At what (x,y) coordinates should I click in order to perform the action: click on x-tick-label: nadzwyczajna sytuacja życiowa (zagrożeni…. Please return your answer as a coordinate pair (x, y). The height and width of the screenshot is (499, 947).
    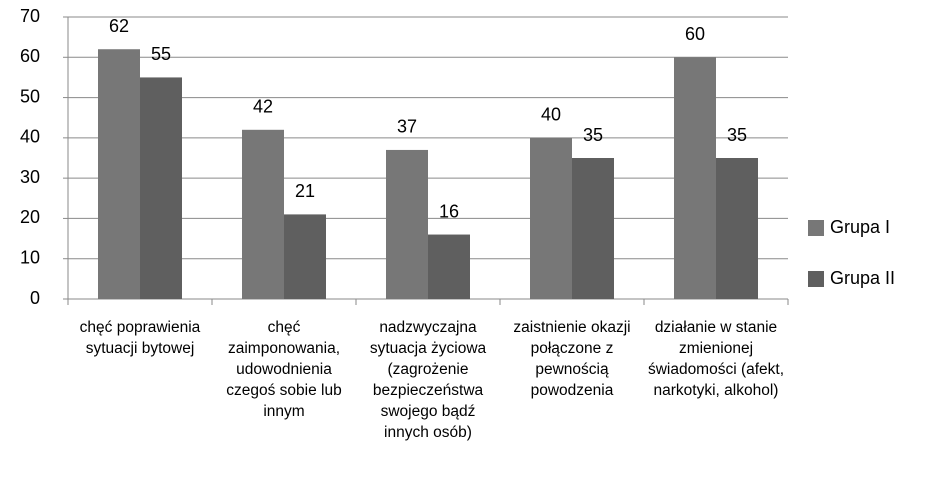
    Looking at the image, I should click on (428, 380).